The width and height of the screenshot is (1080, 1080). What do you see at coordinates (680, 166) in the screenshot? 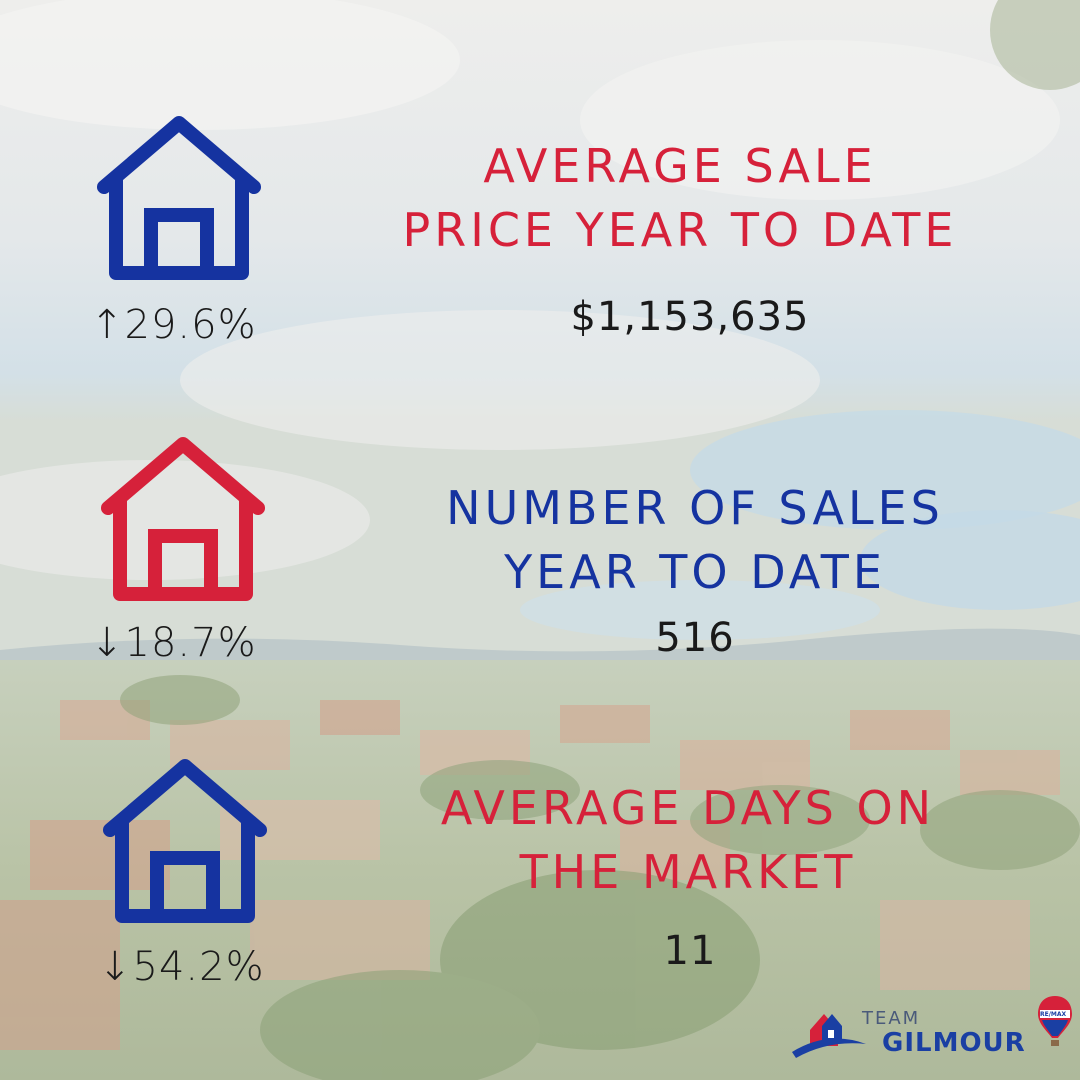
I see `stat-title-line: AVERAGE SALE` at bounding box center [680, 166].